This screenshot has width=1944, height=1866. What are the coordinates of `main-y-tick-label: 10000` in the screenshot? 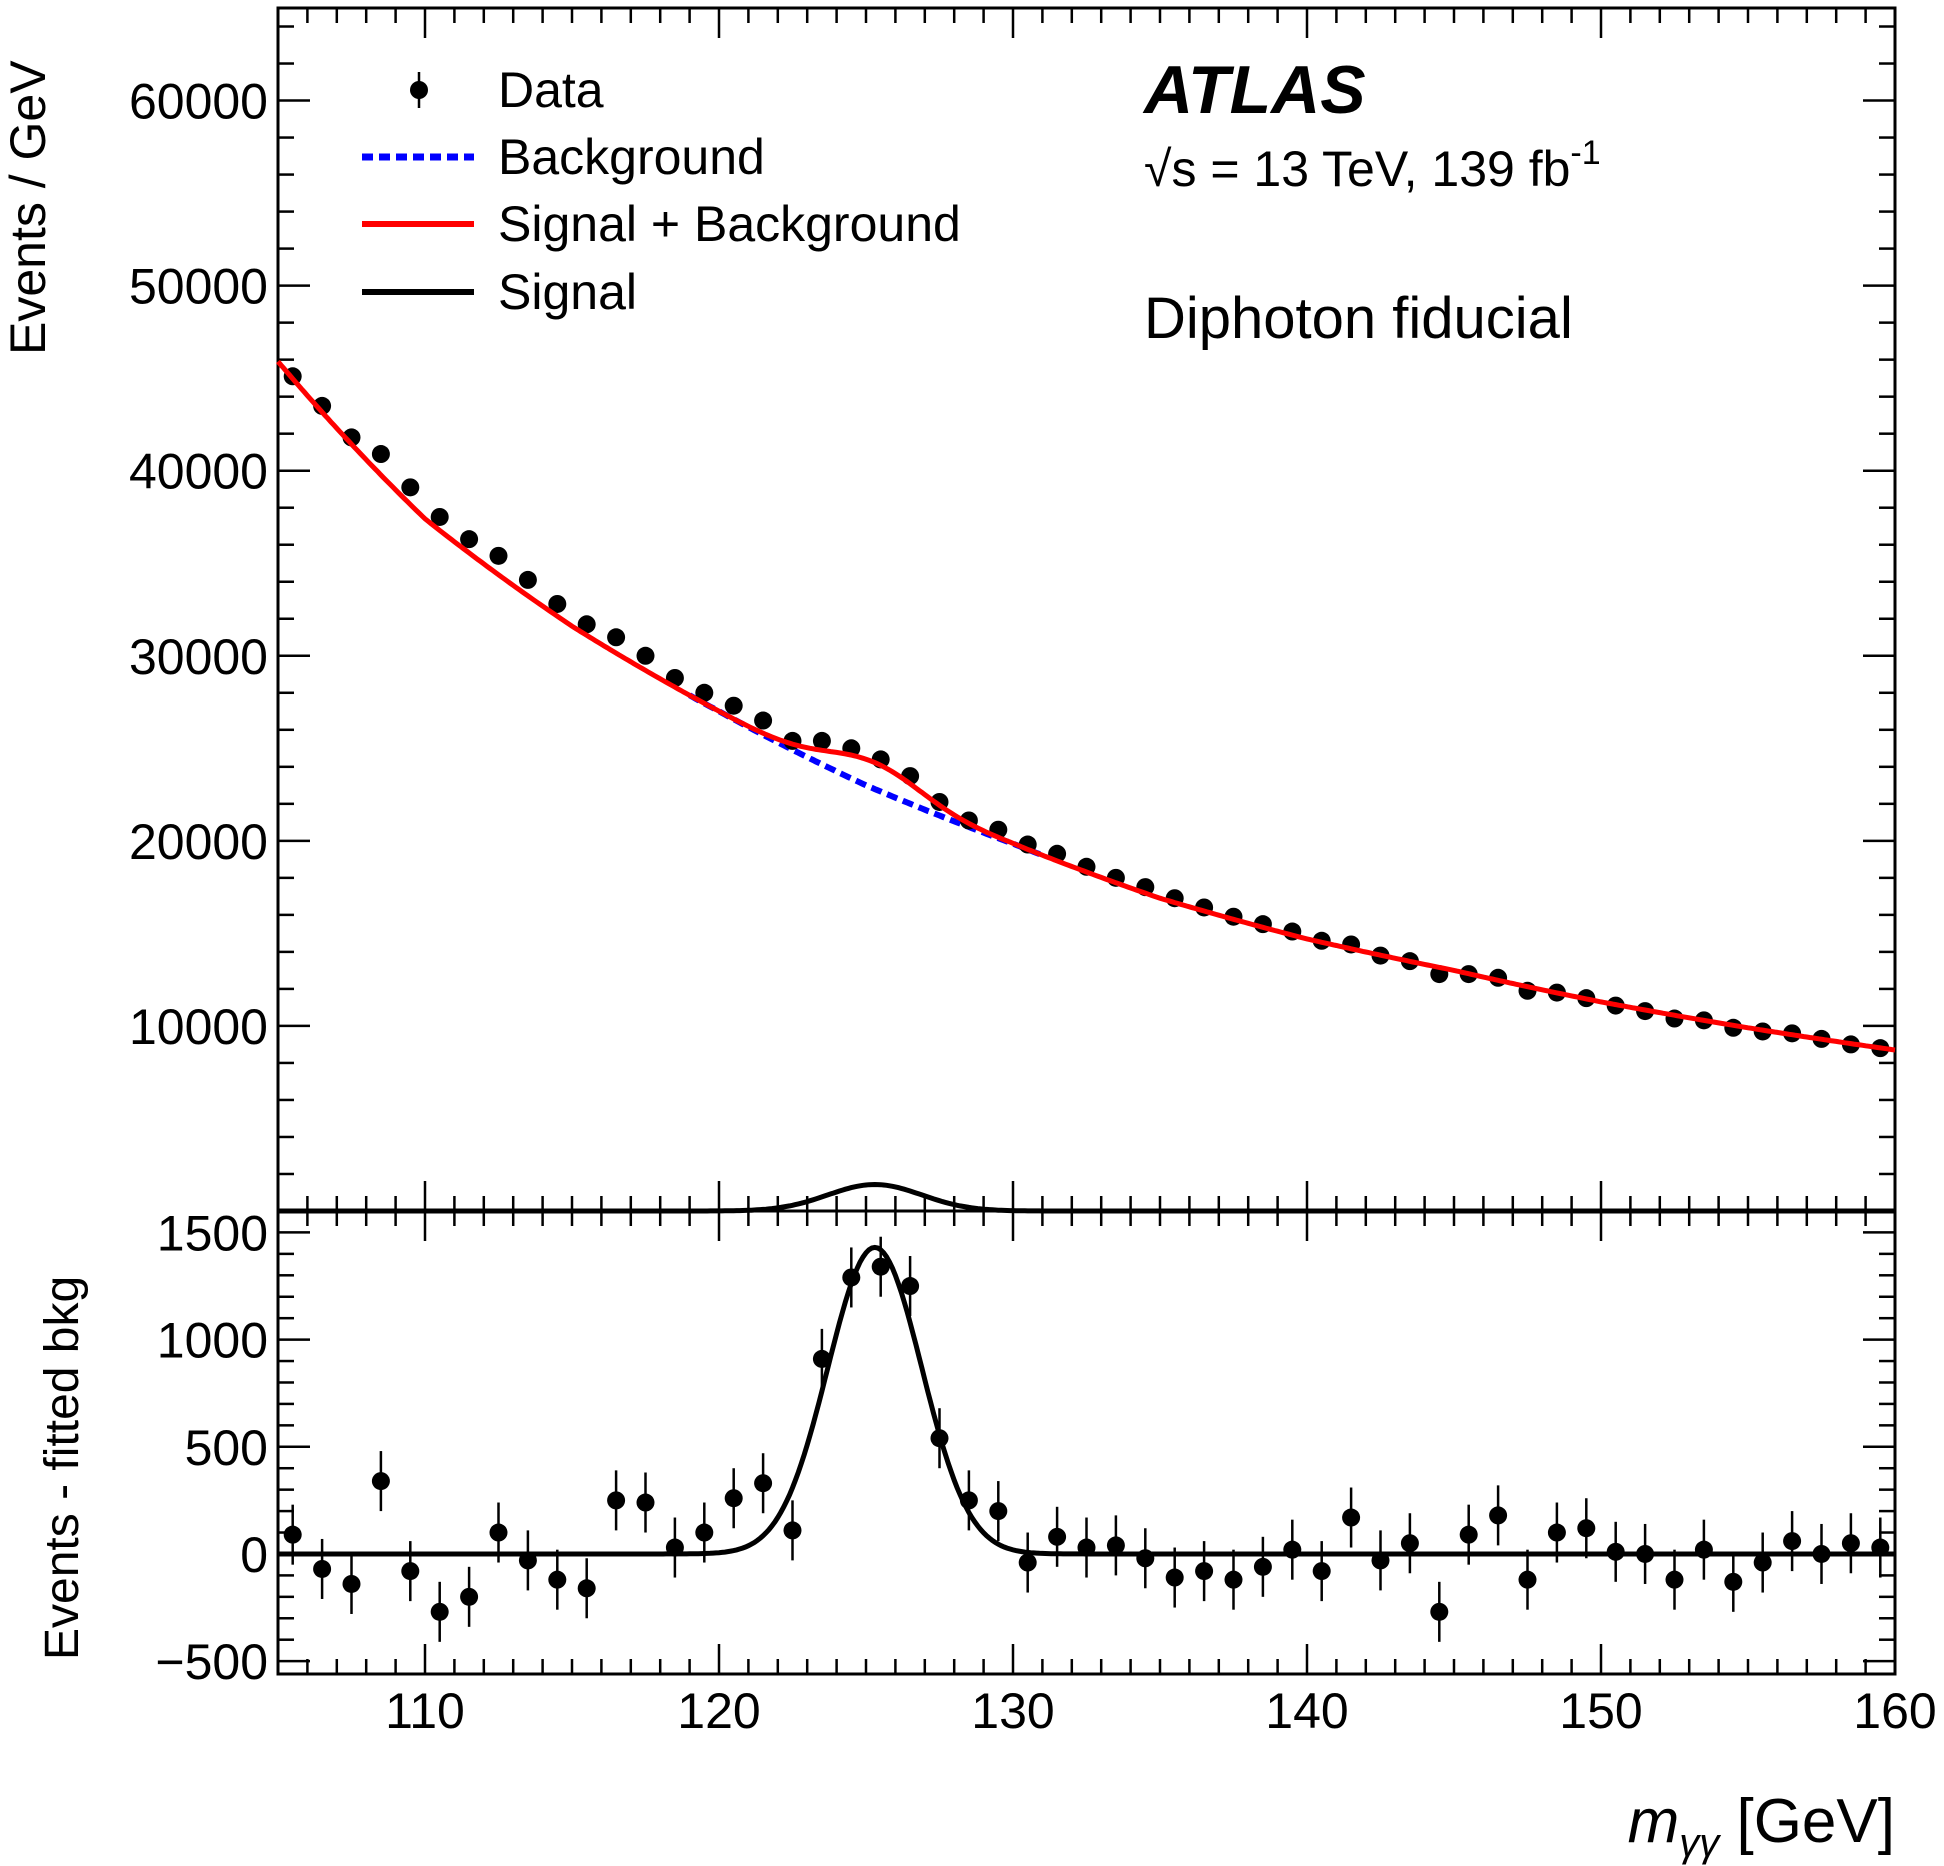 It's located at (198, 1027).